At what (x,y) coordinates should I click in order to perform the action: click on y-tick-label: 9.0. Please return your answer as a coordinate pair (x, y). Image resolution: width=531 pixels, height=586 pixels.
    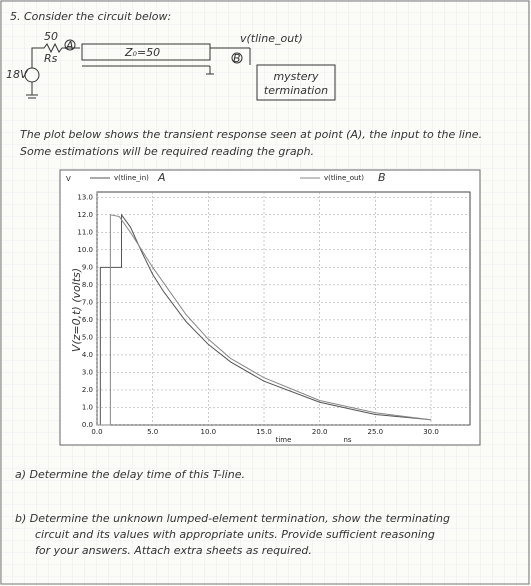
    Looking at the image, I should click on (87, 267).